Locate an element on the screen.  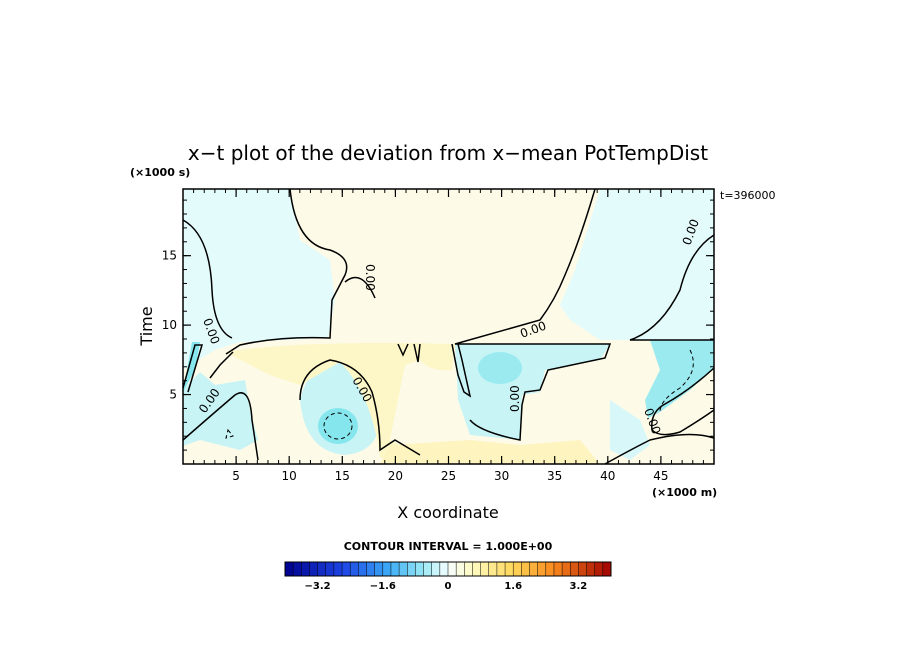
field-region-cold-far-right is located at coordinates (679, 379).